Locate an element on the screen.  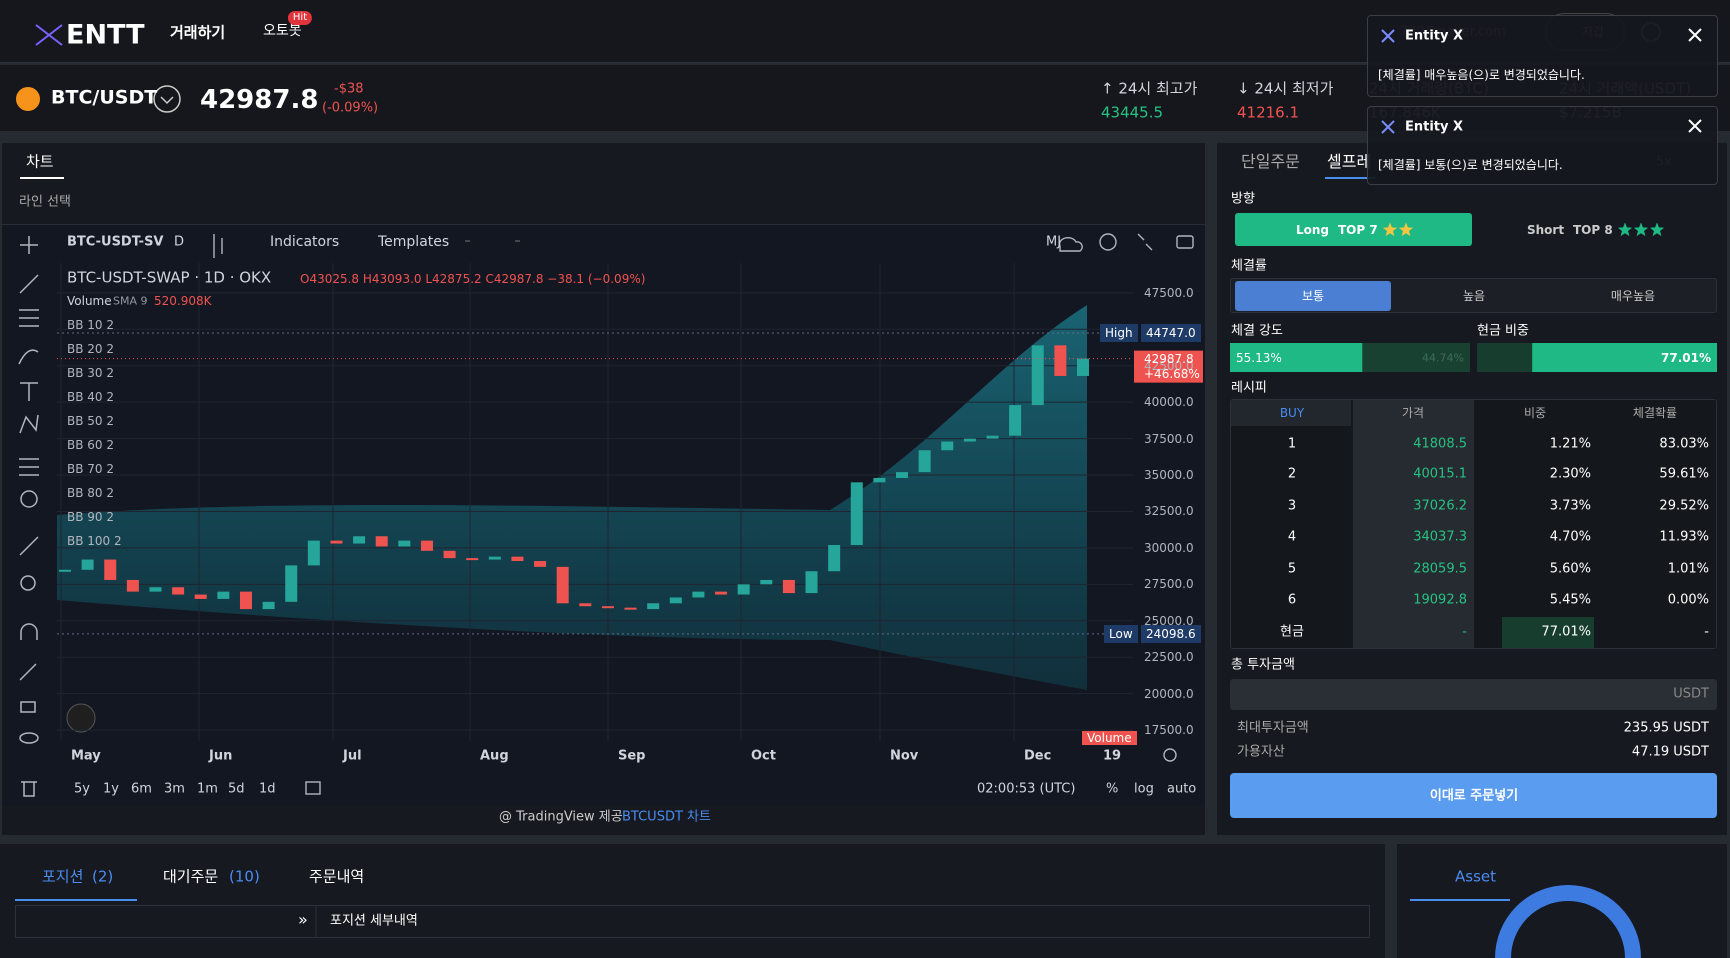
available-label: 가용자산 is located at coordinates (1261, 752).